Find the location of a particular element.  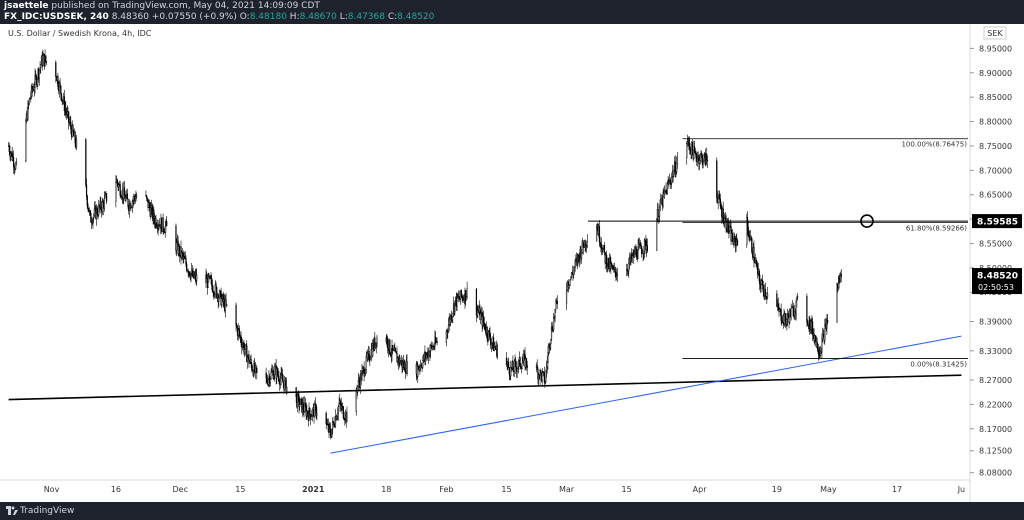

x-tick-label: Ju is located at coordinates (961, 489).